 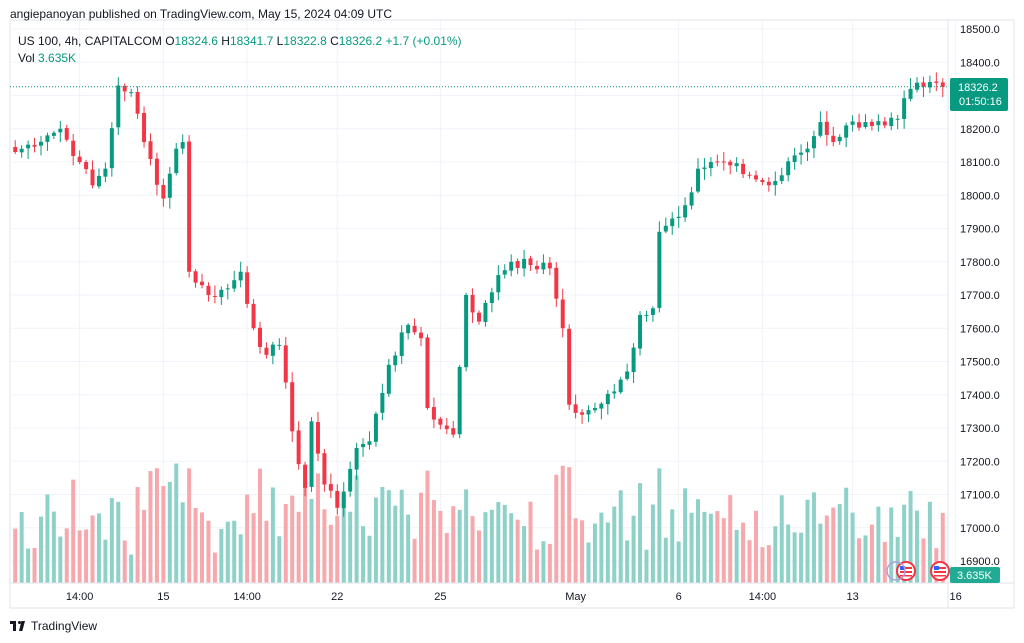 What do you see at coordinates (225, 41) in the screenshot?
I see `high-label: H` at bounding box center [225, 41].